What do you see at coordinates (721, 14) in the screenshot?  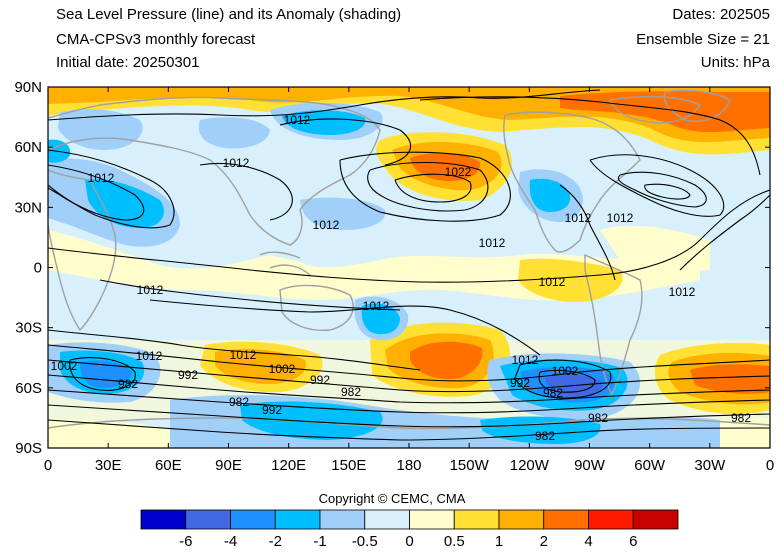 I see `forecast-dates: Dates: 202505` at bounding box center [721, 14].